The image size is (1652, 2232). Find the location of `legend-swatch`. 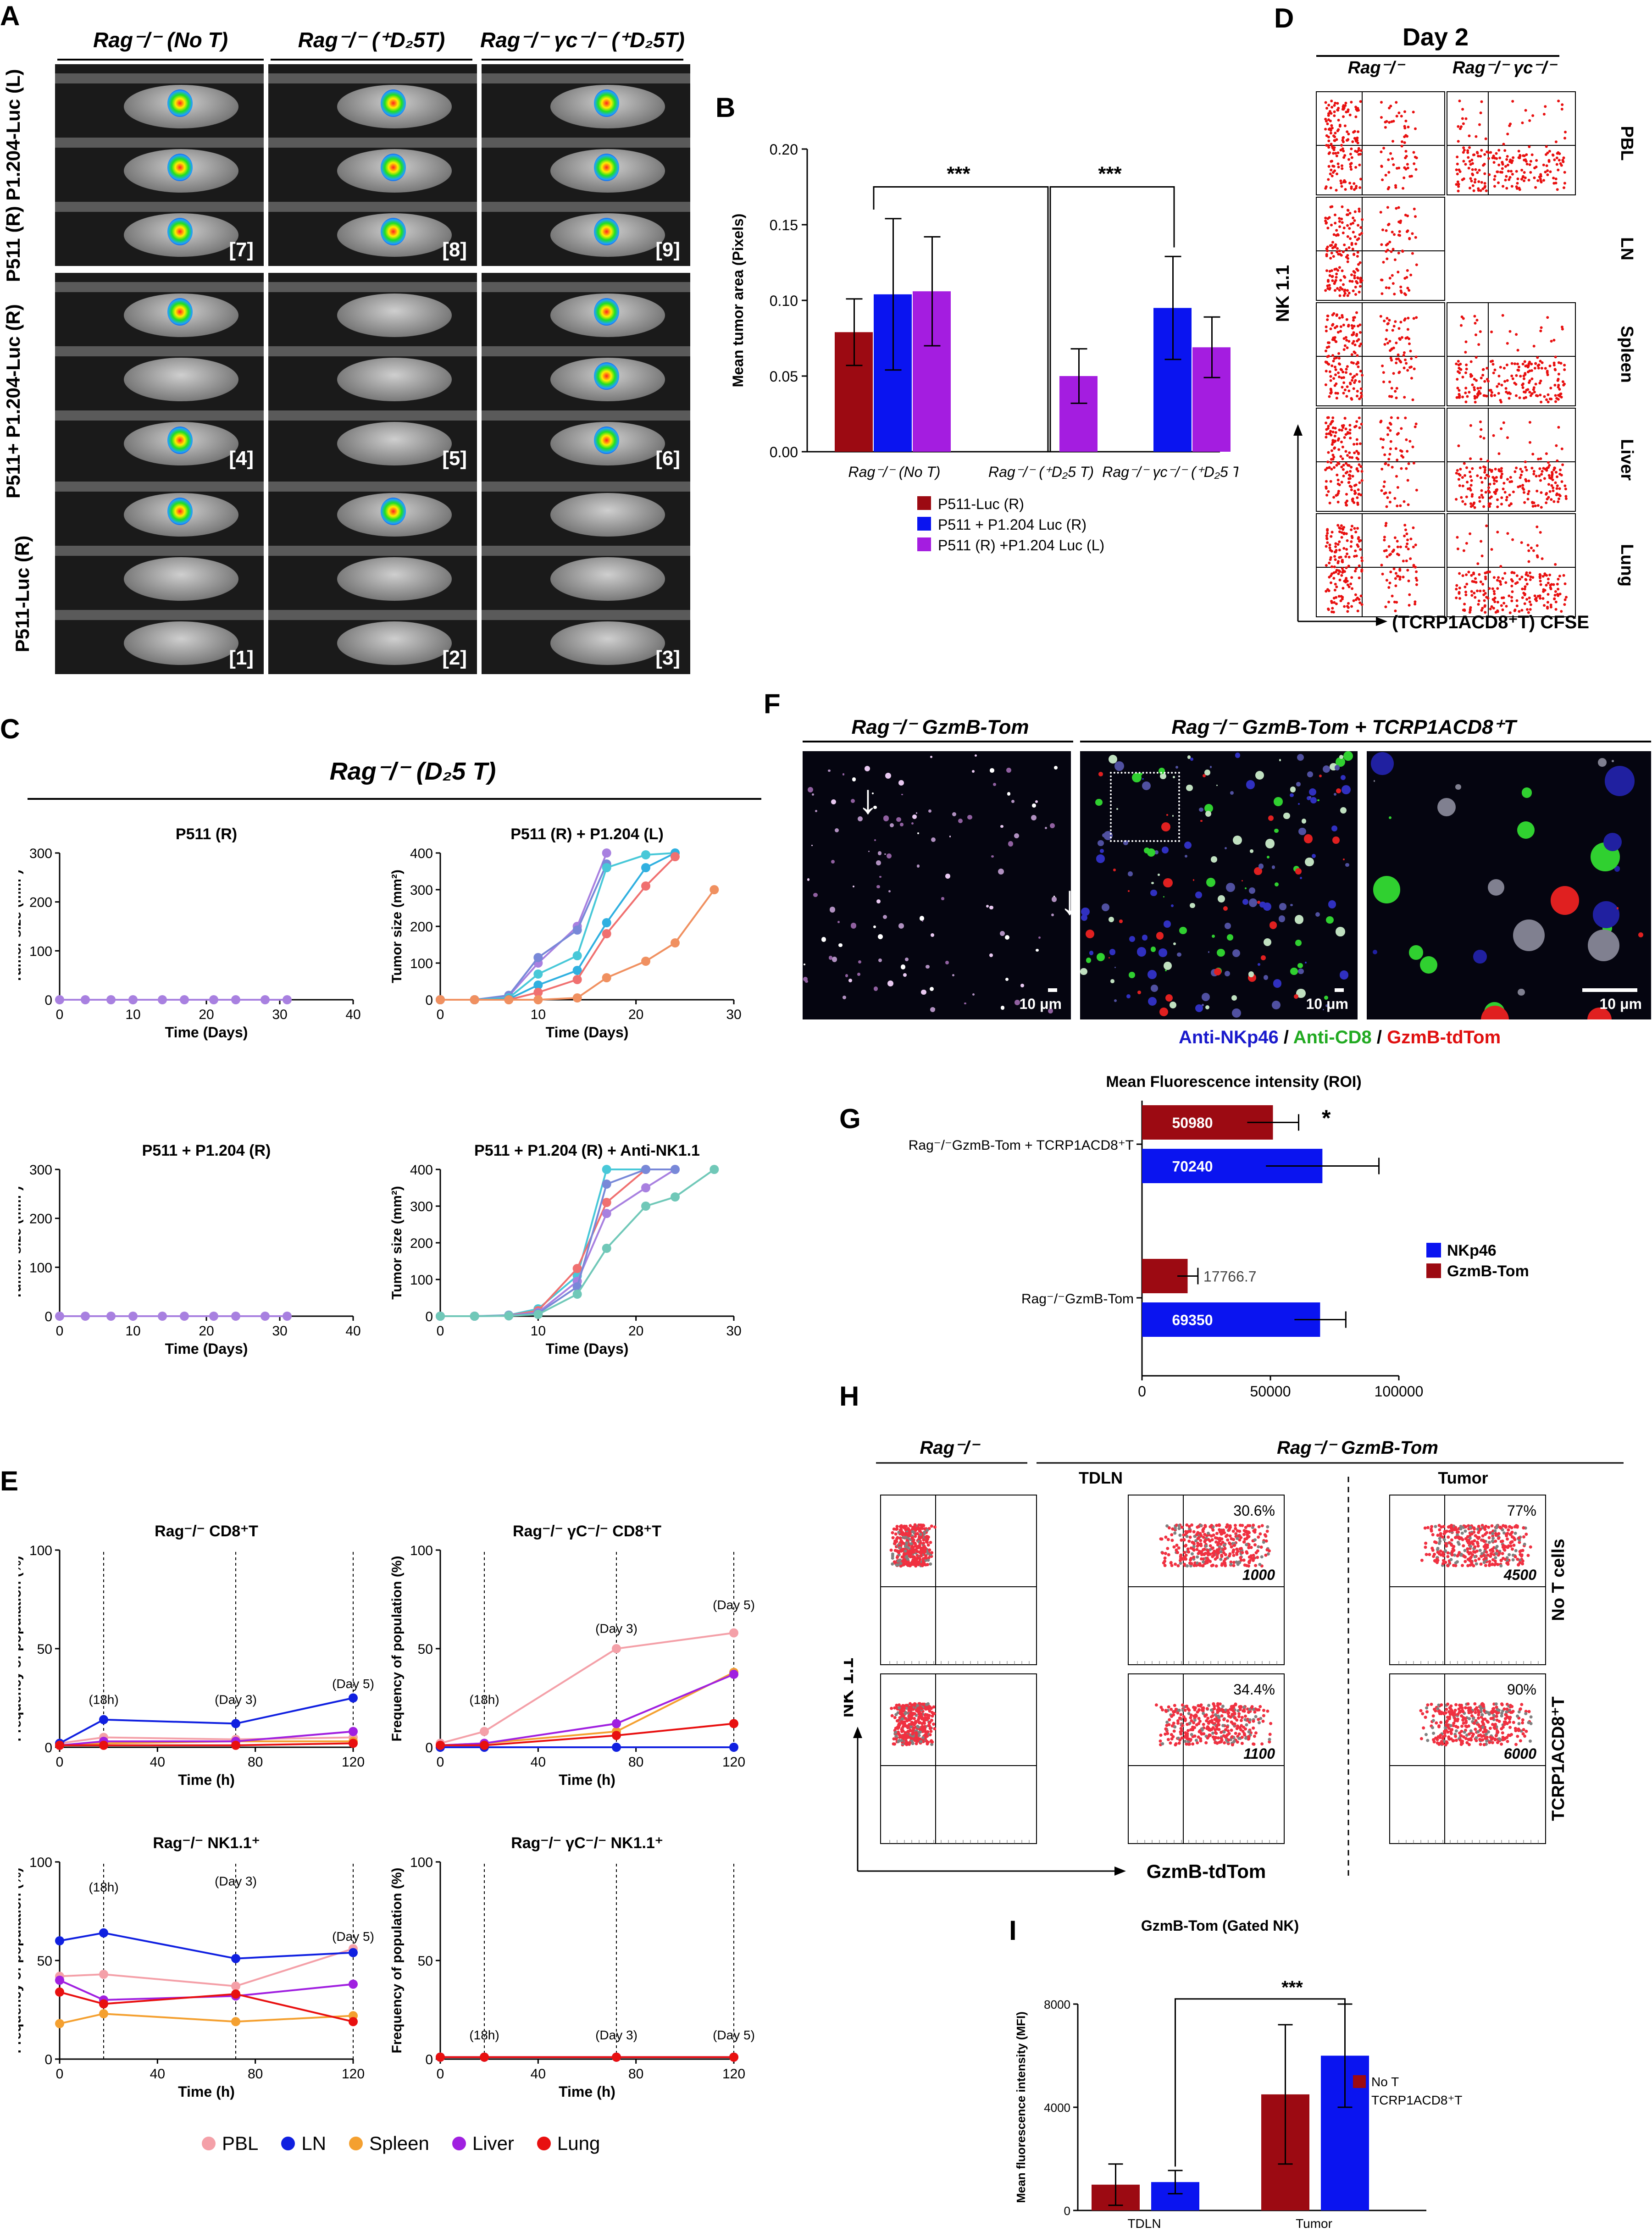

legend-swatch is located at coordinates (1433, 1250).